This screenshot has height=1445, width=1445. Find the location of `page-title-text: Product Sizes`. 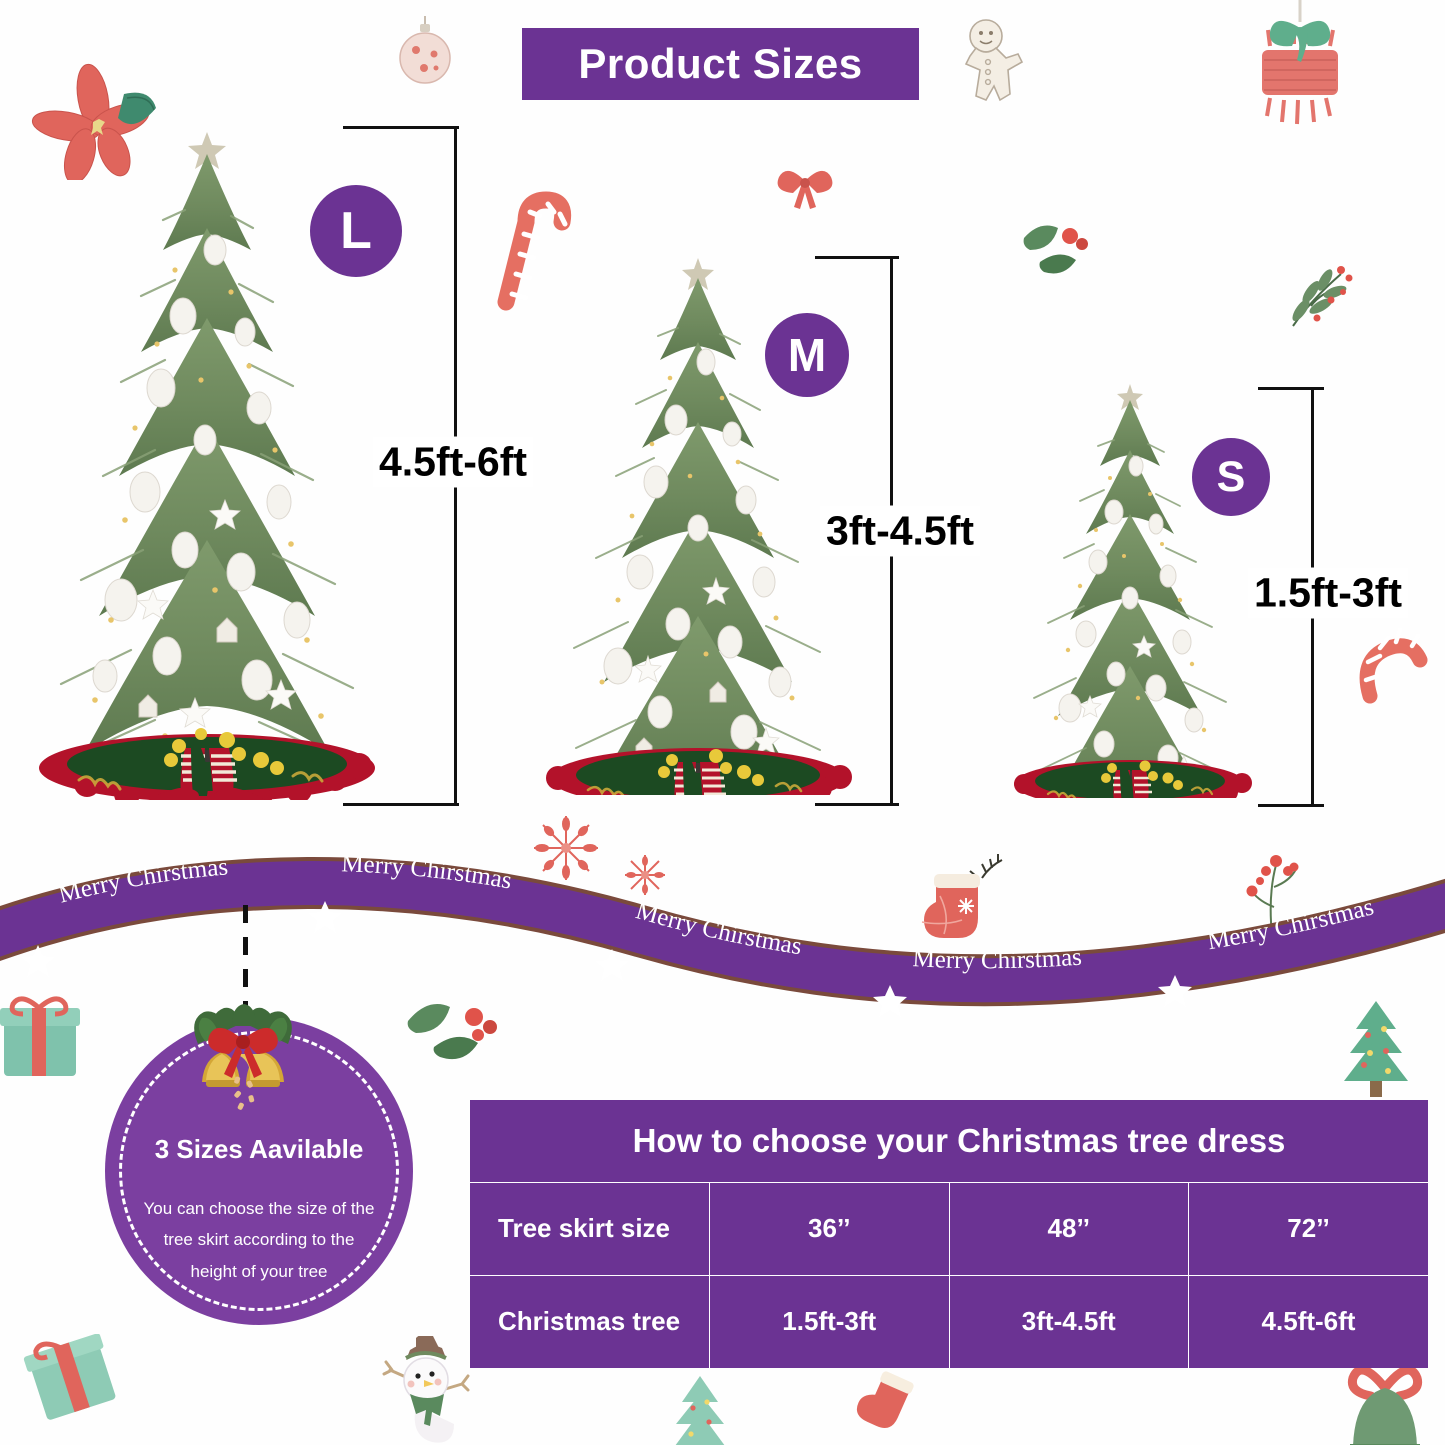

page-title-text: Product Sizes is located at coordinates (720, 63).